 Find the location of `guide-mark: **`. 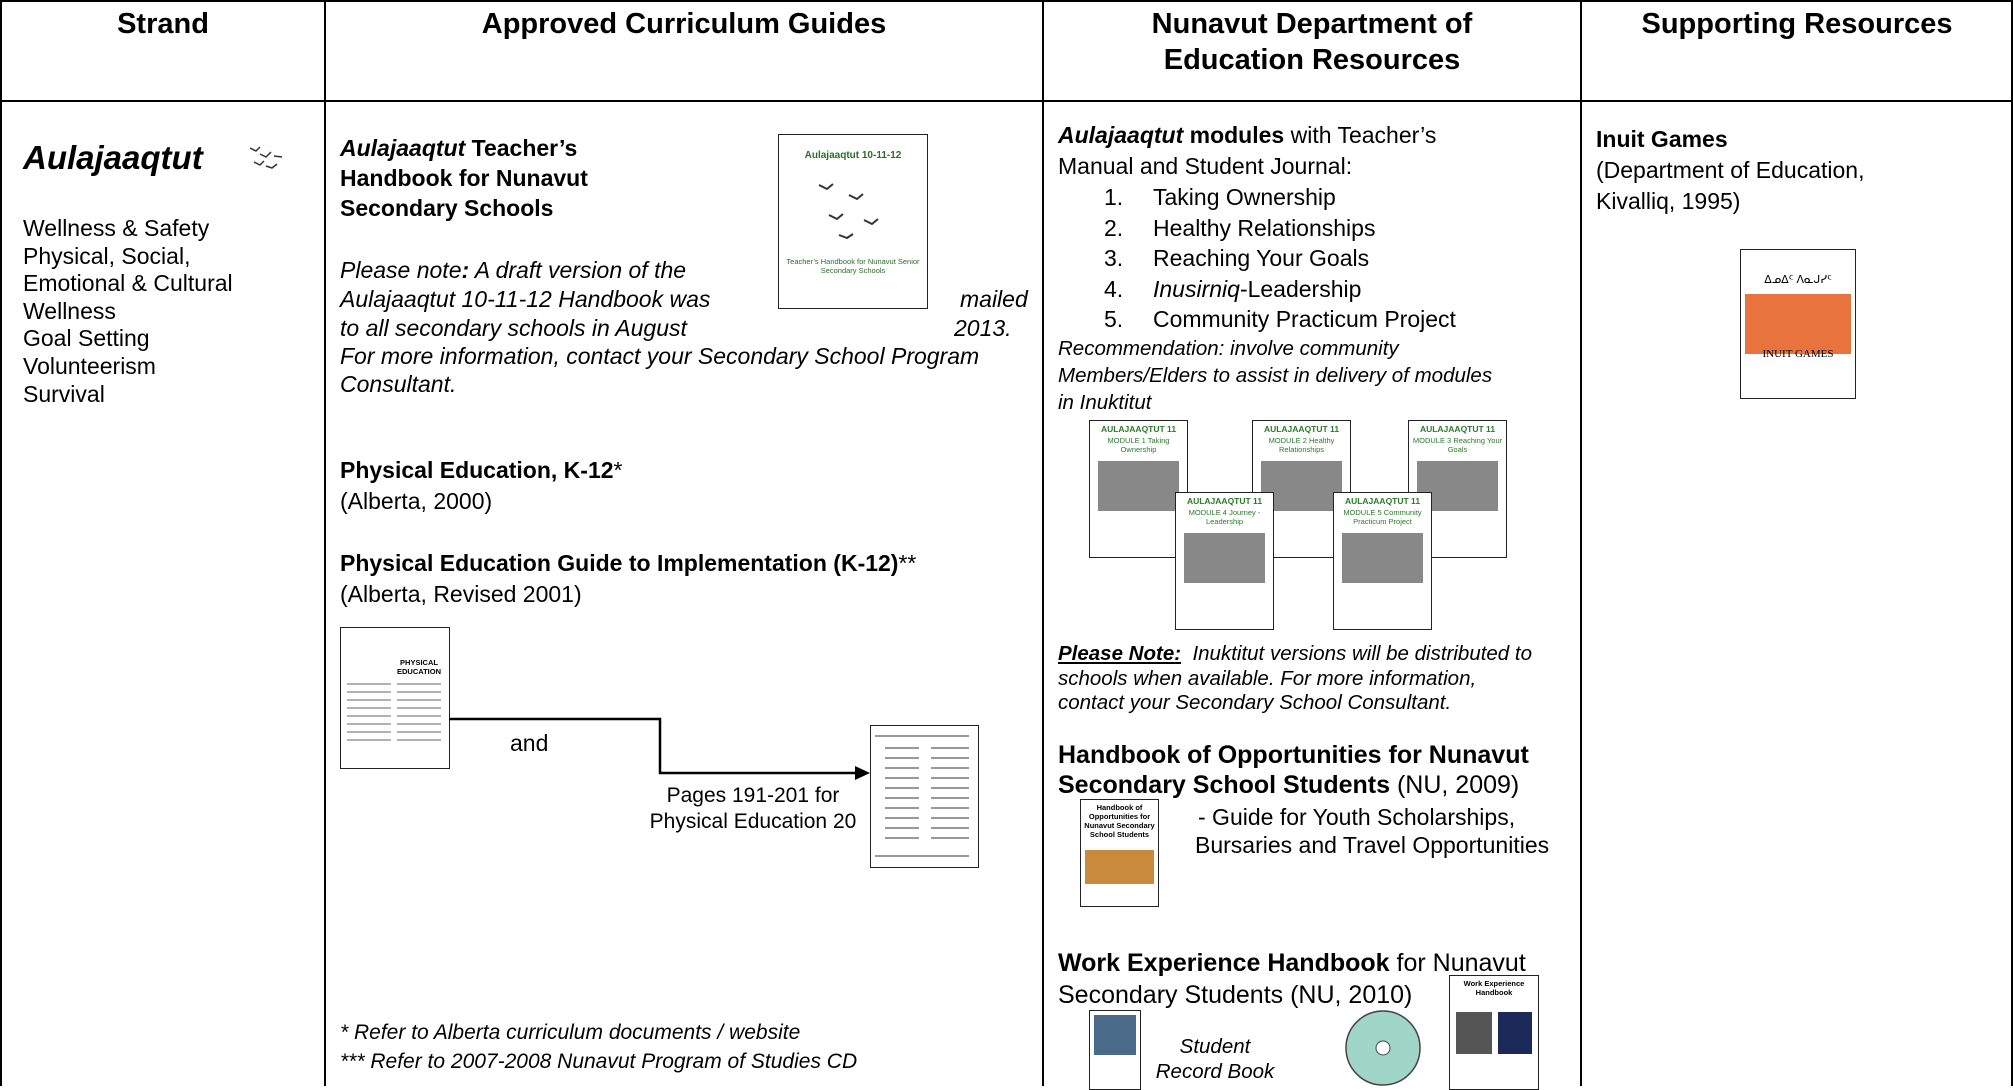

guide-mark: ** is located at coordinates (907, 563).